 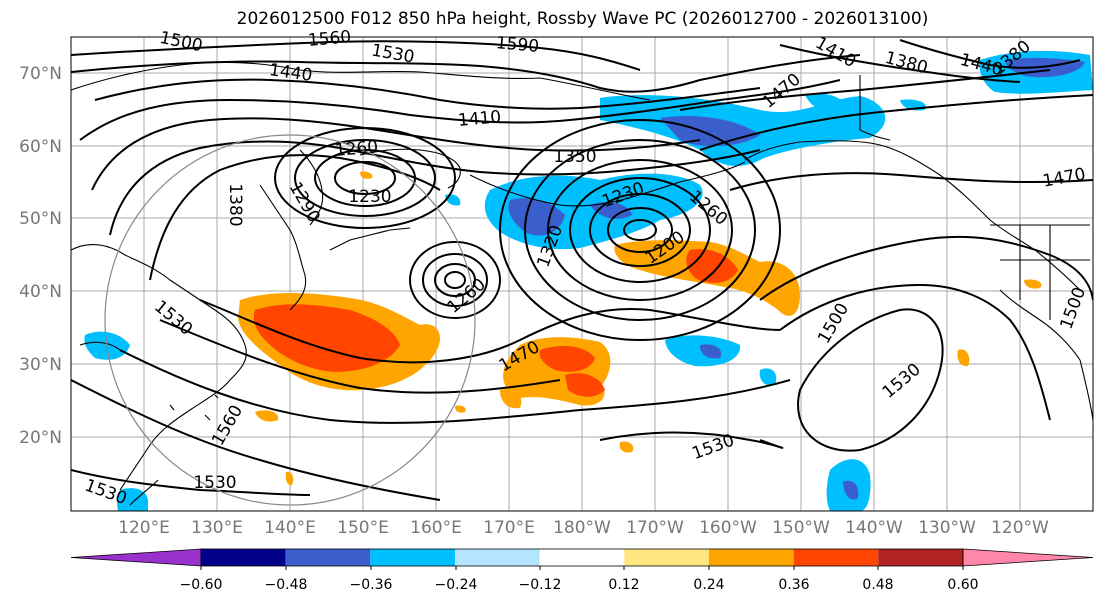 I want to click on longitude-label: 140°E, so click(x=290, y=528).